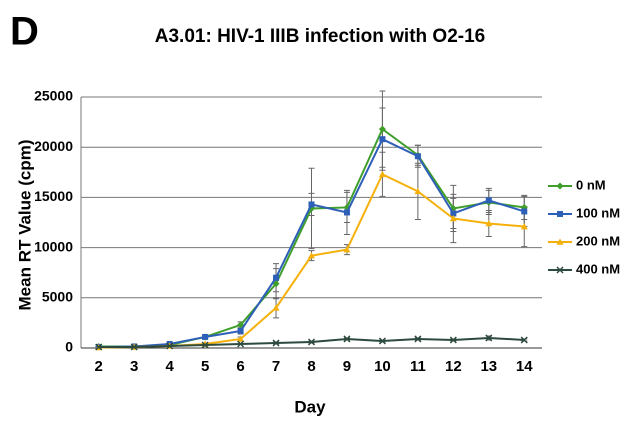  I want to click on y-tick-label: 5000, so click(57, 297).